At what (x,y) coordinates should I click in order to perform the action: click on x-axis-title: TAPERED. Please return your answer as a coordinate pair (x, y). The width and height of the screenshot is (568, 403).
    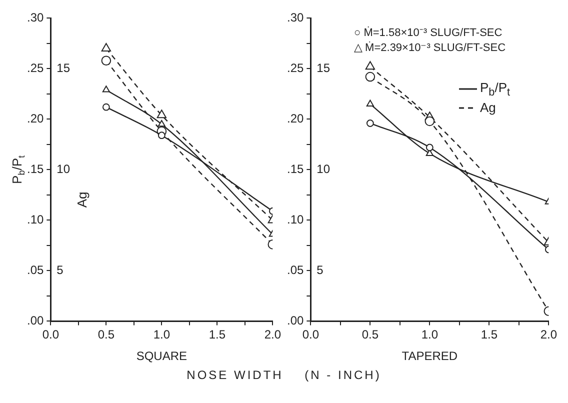
    Looking at the image, I should click on (430, 356).